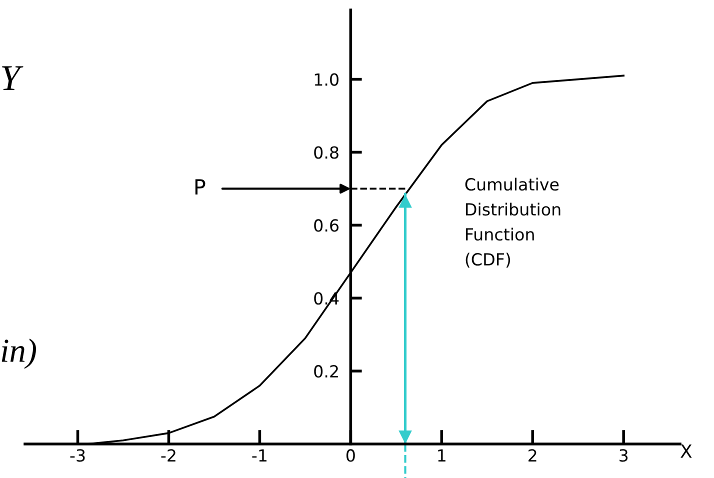 The height and width of the screenshot is (478, 714). What do you see at coordinates (168, 455) in the screenshot?
I see `x-tick-label: -2` at bounding box center [168, 455].